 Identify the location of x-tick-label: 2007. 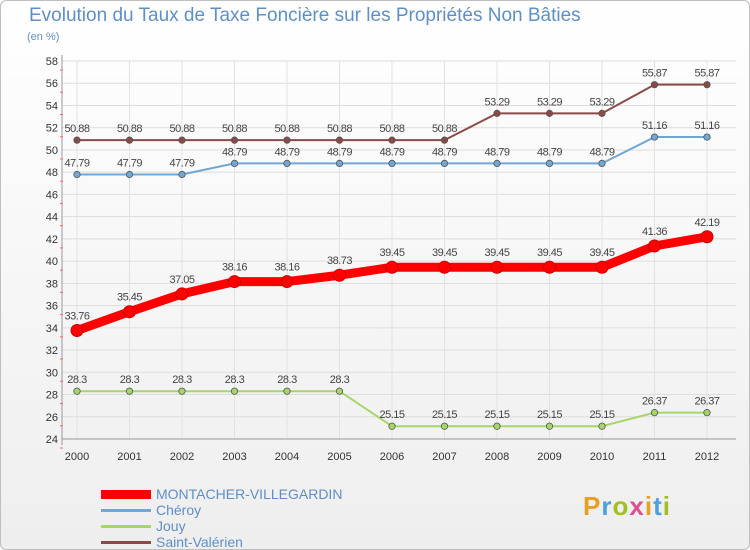
(444, 457).